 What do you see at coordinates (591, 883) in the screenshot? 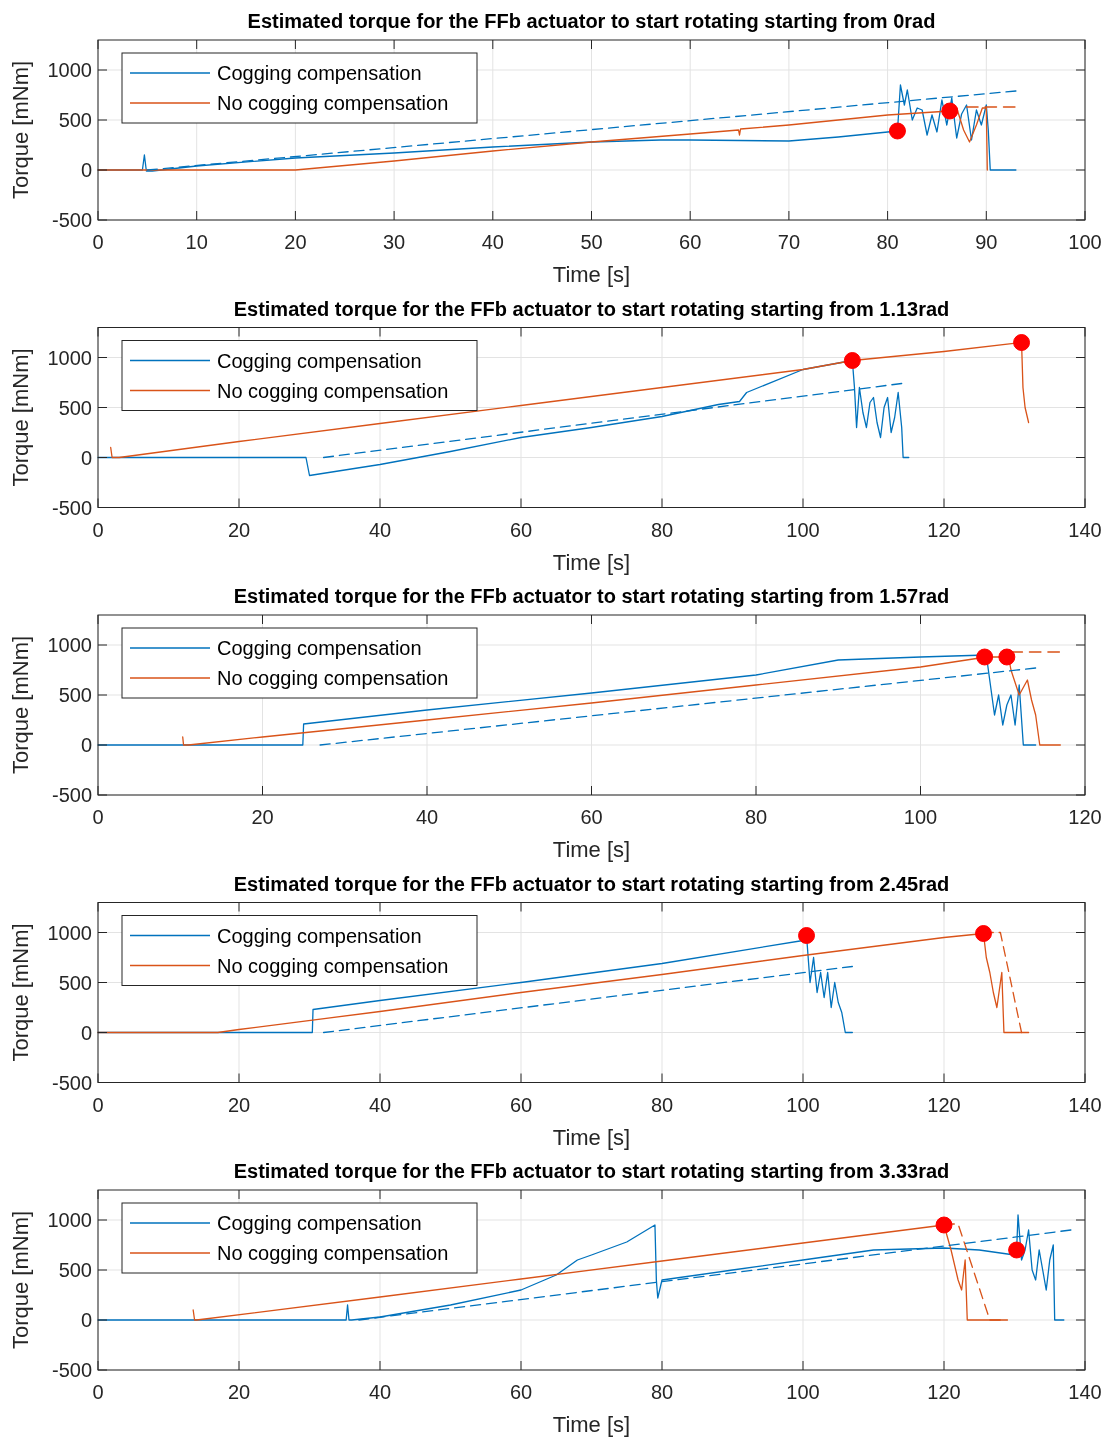
I see `chart-title: Estimated torque for the FFb actuator to start rotating starting from 2.45rad` at bounding box center [591, 883].